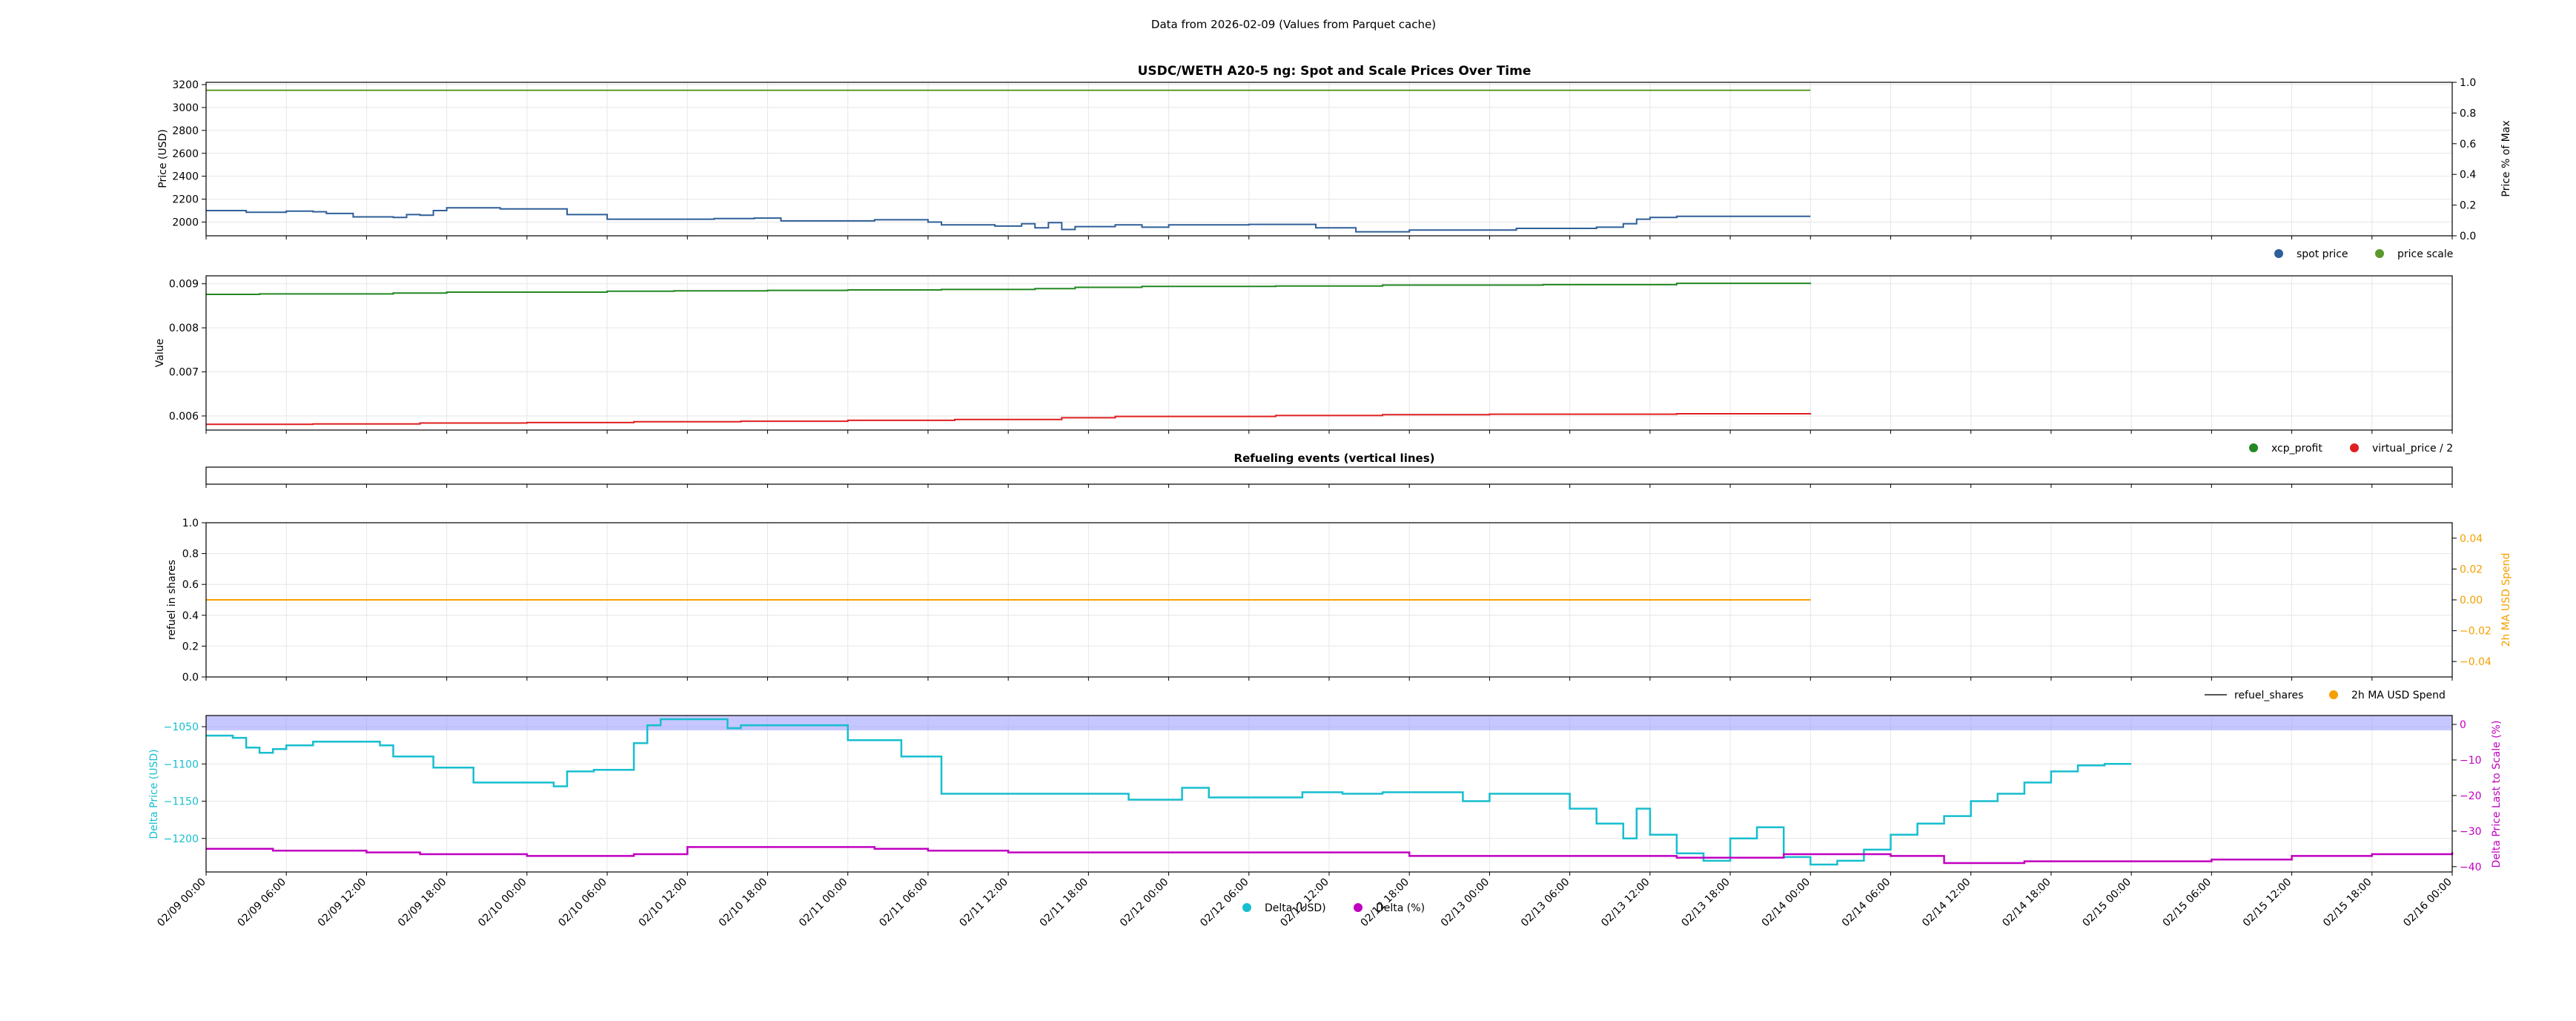 The width and height of the screenshot is (2576, 1021). What do you see at coordinates (2412, 449) in the screenshot?
I see `legend-label-virtual-price: virtual_price / 2` at bounding box center [2412, 449].